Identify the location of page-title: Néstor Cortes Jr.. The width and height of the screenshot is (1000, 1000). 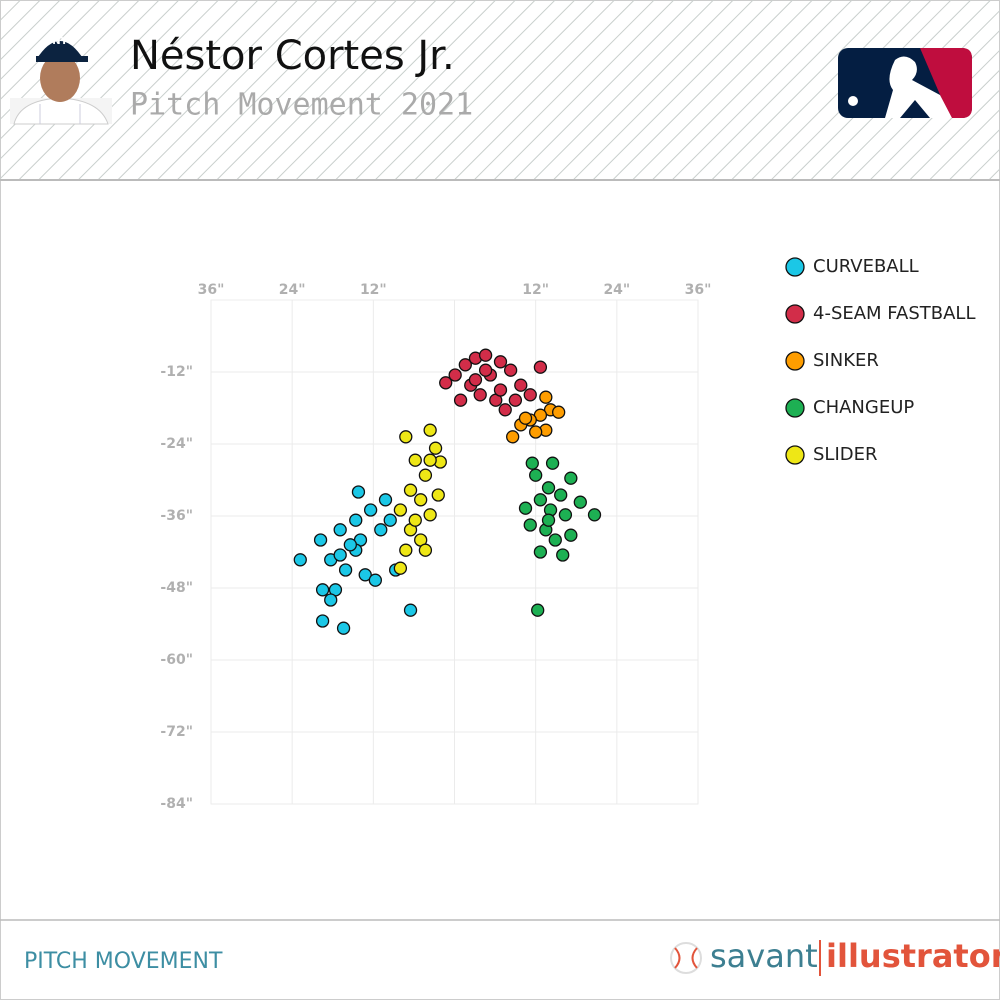
(292, 56).